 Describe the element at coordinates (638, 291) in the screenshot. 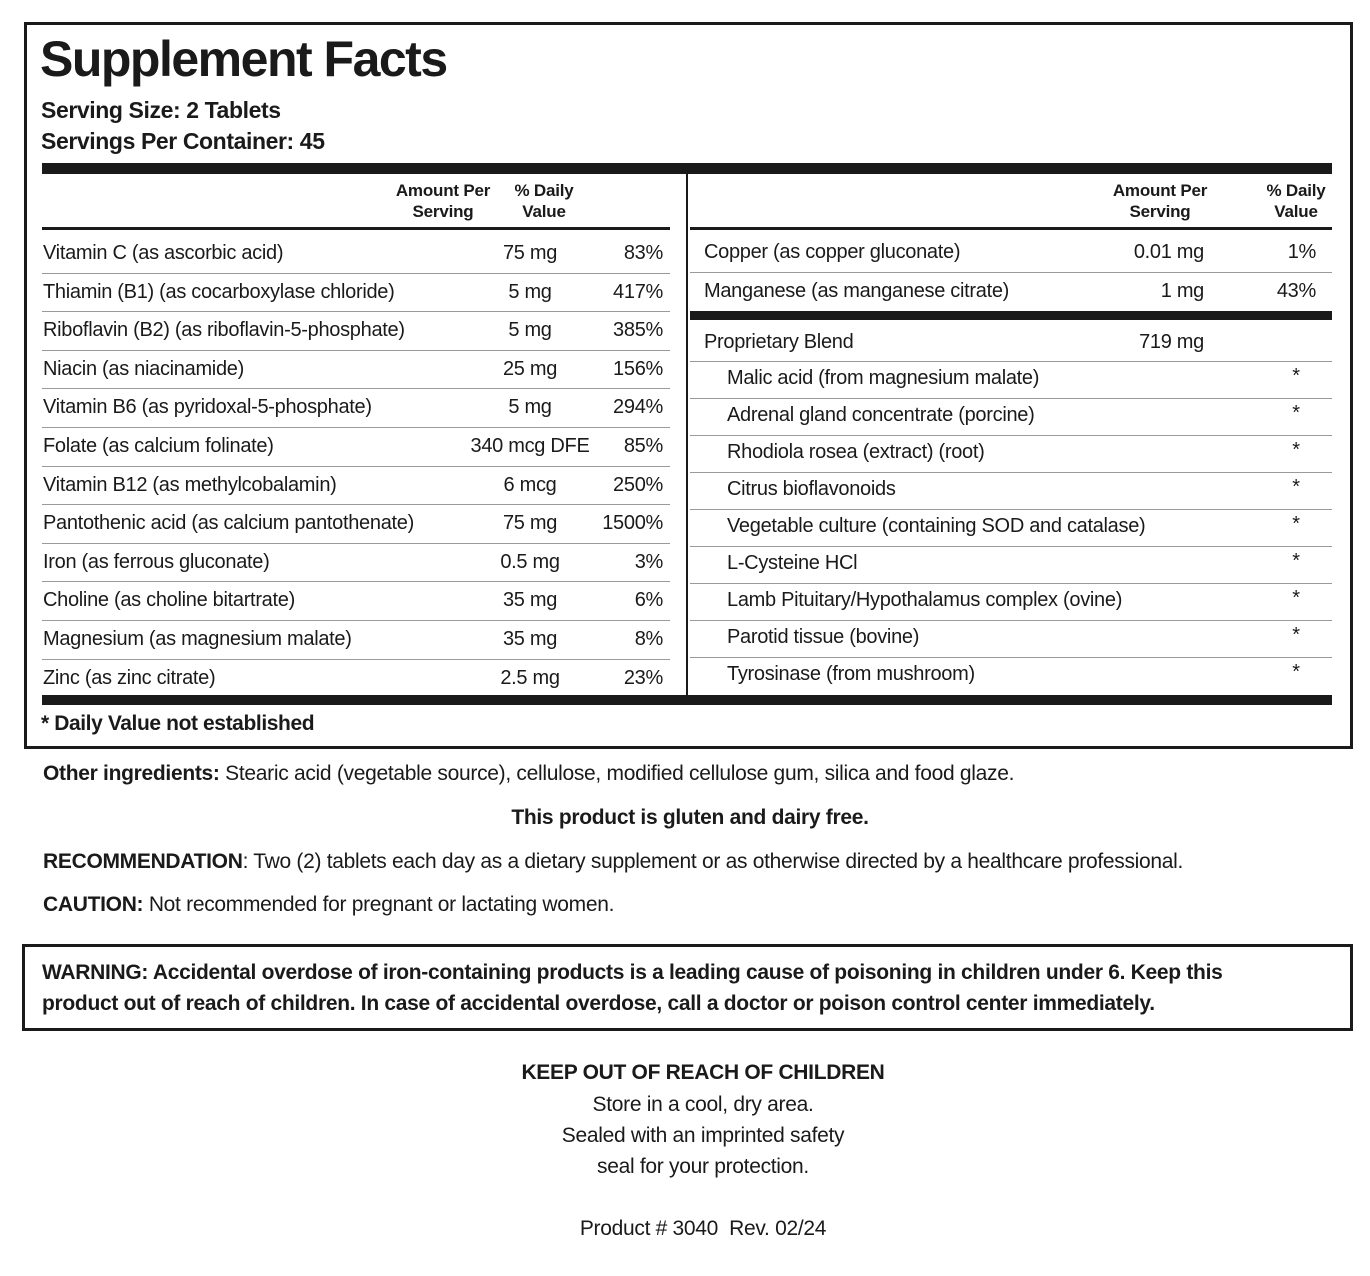

I see `daily-value: 417%` at that location.